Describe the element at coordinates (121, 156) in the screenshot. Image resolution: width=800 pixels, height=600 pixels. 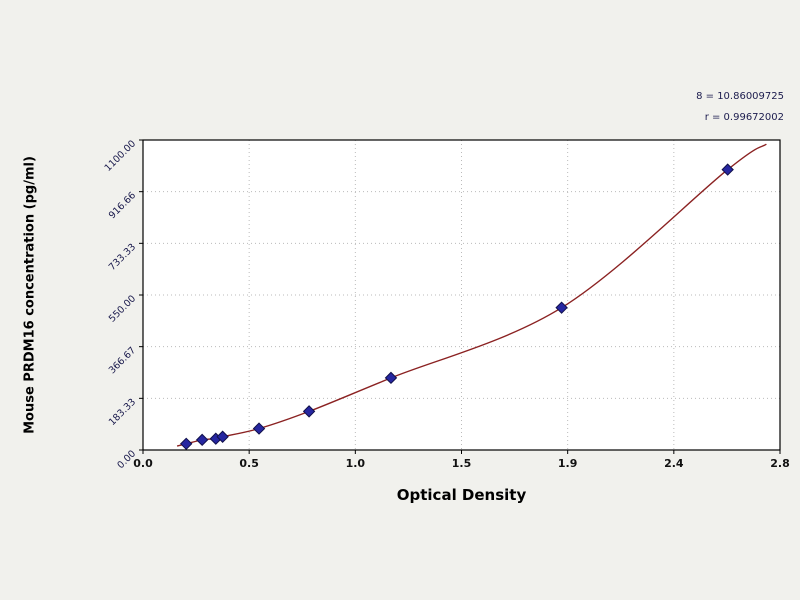
I see `y-tick-label: 1100.00` at that location.